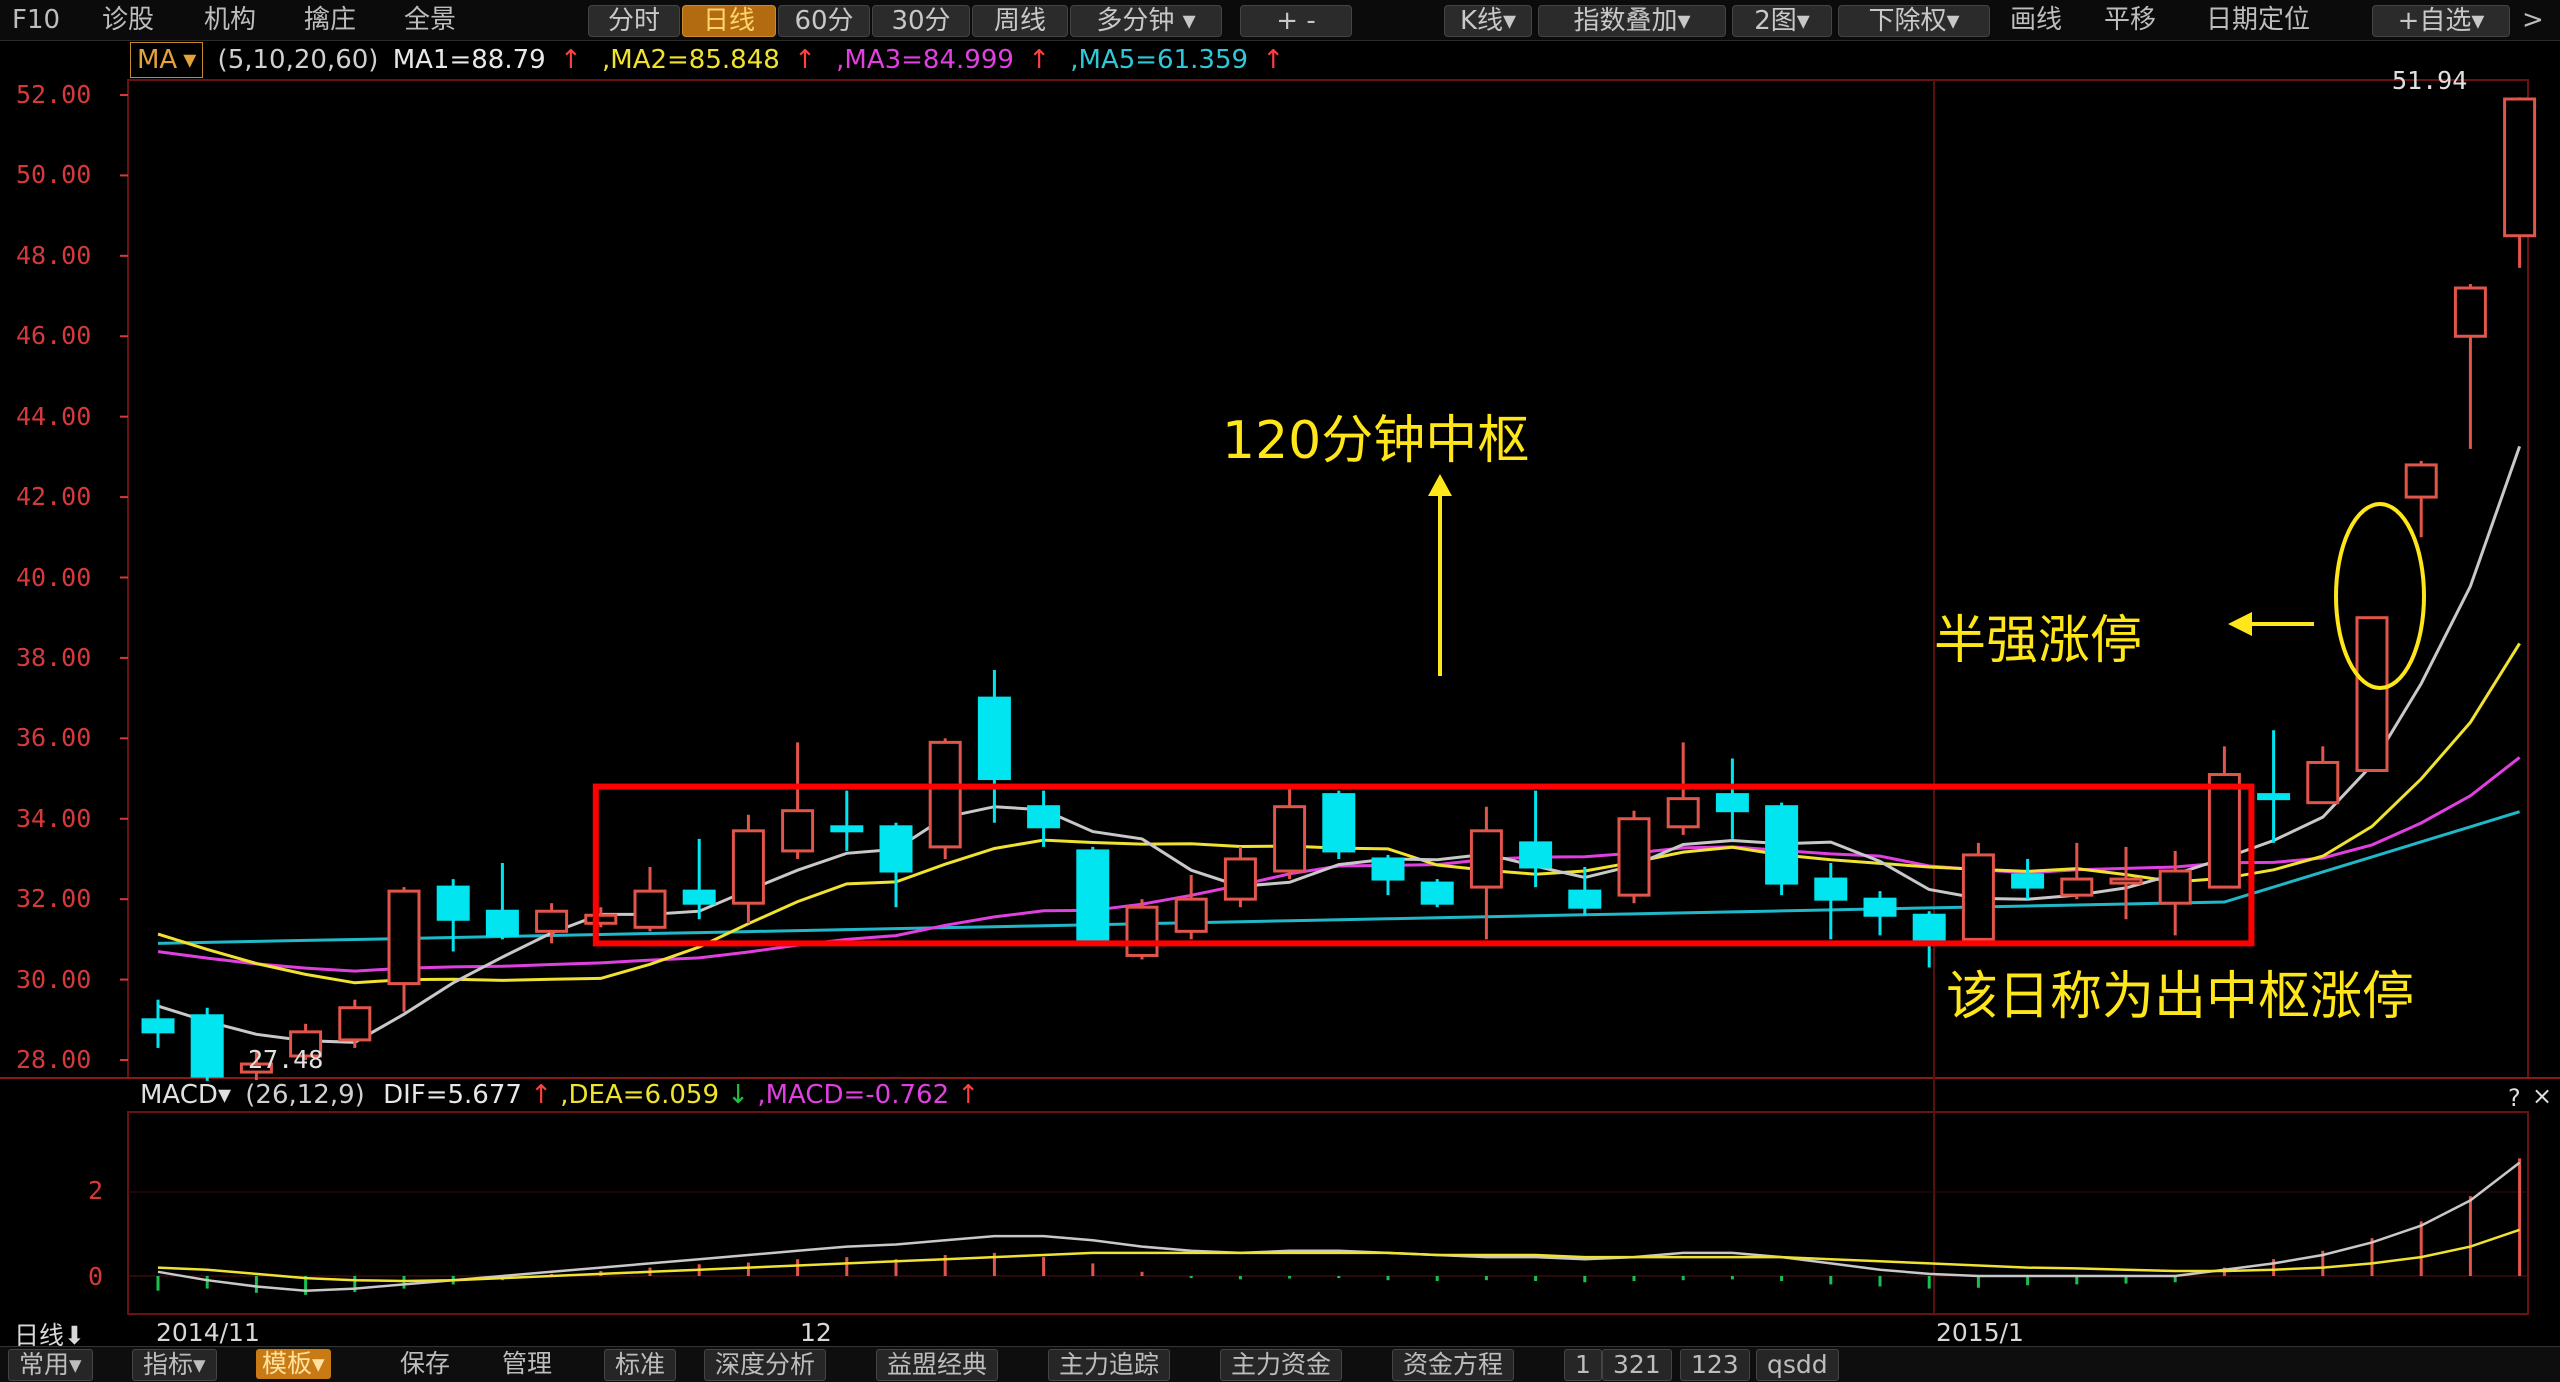  I want to click on tab-weekly: 周线, so click(1020, 21).